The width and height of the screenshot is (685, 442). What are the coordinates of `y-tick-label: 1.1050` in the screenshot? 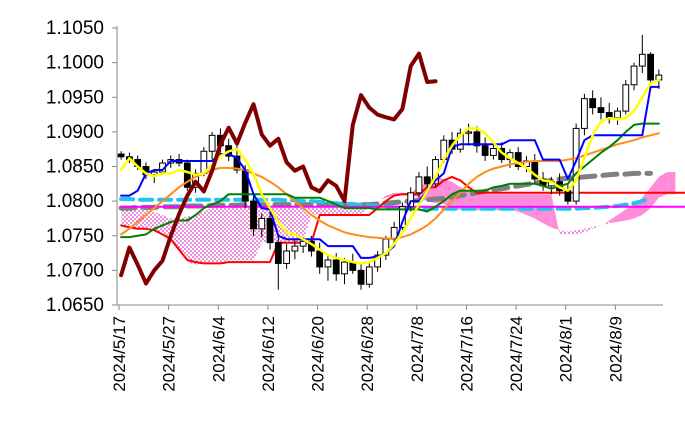 It's located at (75, 28).